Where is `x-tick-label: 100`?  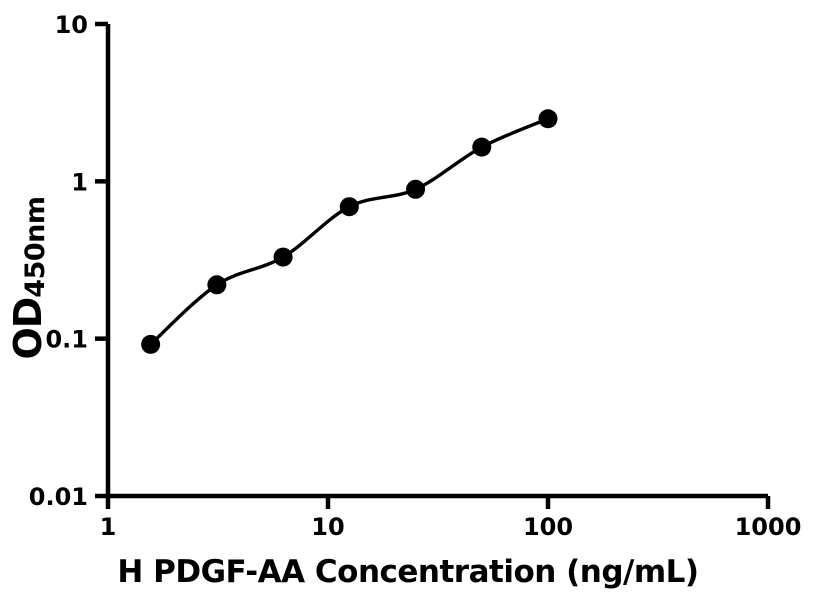
x-tick-label: 100 is located at coordinates (548, 527).